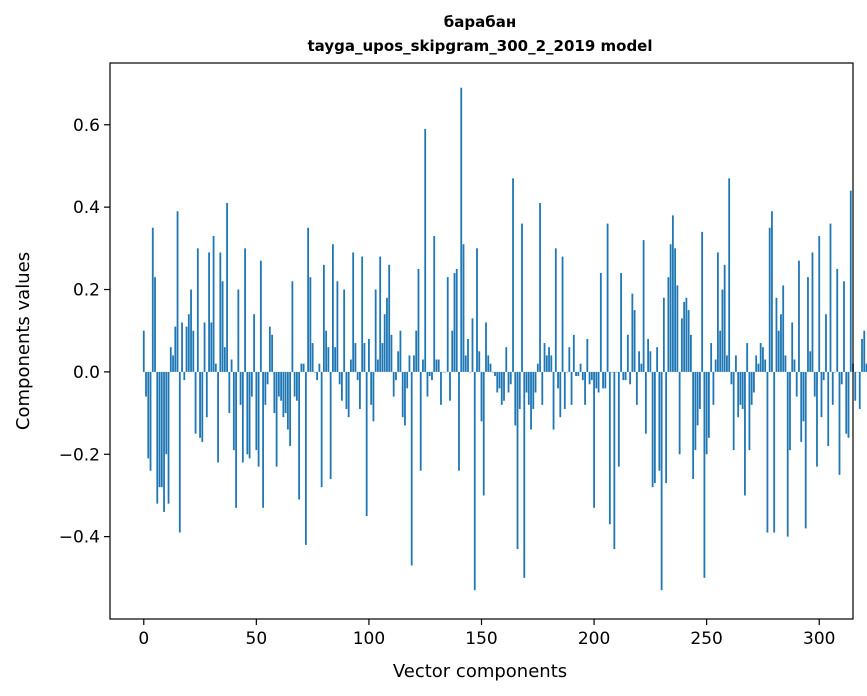 The width and height of the screenshot is (867, 696). What do you see at coordinates (481, 639) in the screenshot?
I see `x-tick-label: 150` at bounding box center [481, 639].